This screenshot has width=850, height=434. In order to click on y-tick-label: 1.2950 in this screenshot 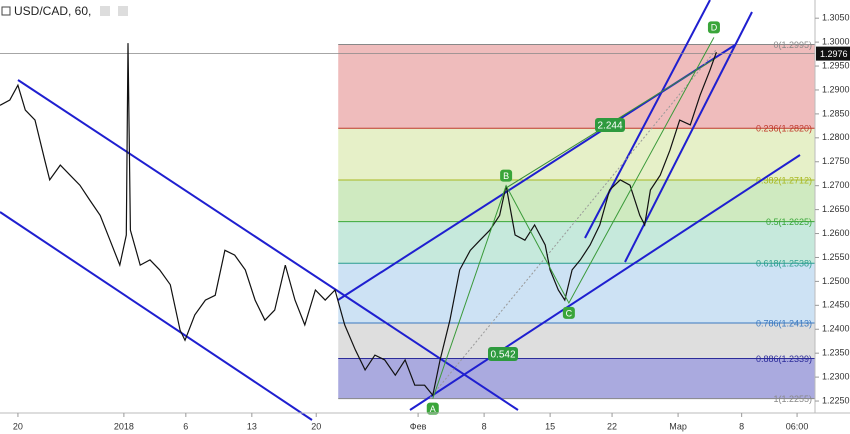, I will do `click(836, 65)`.